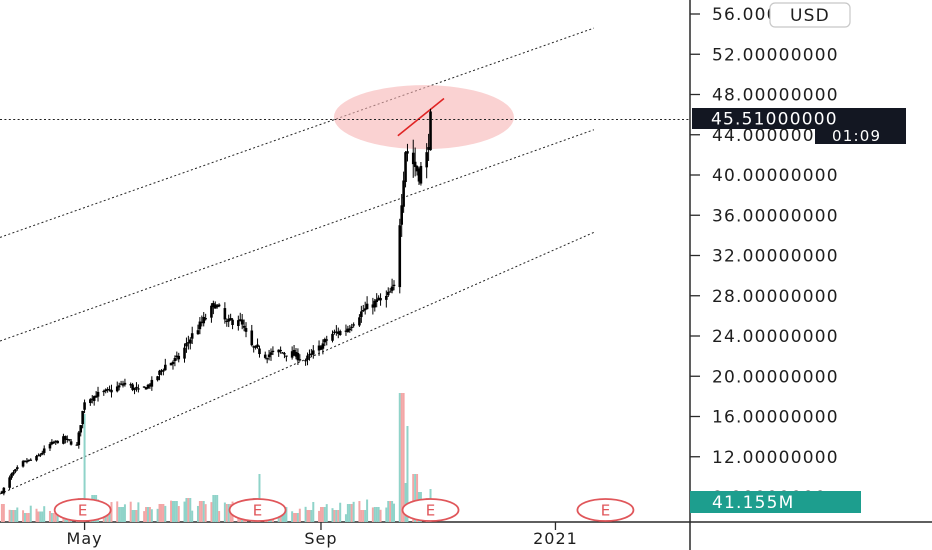 The width and height of the screenshot is (932, 550). I want to click on currency-button-label: USD, so click(810, 16).